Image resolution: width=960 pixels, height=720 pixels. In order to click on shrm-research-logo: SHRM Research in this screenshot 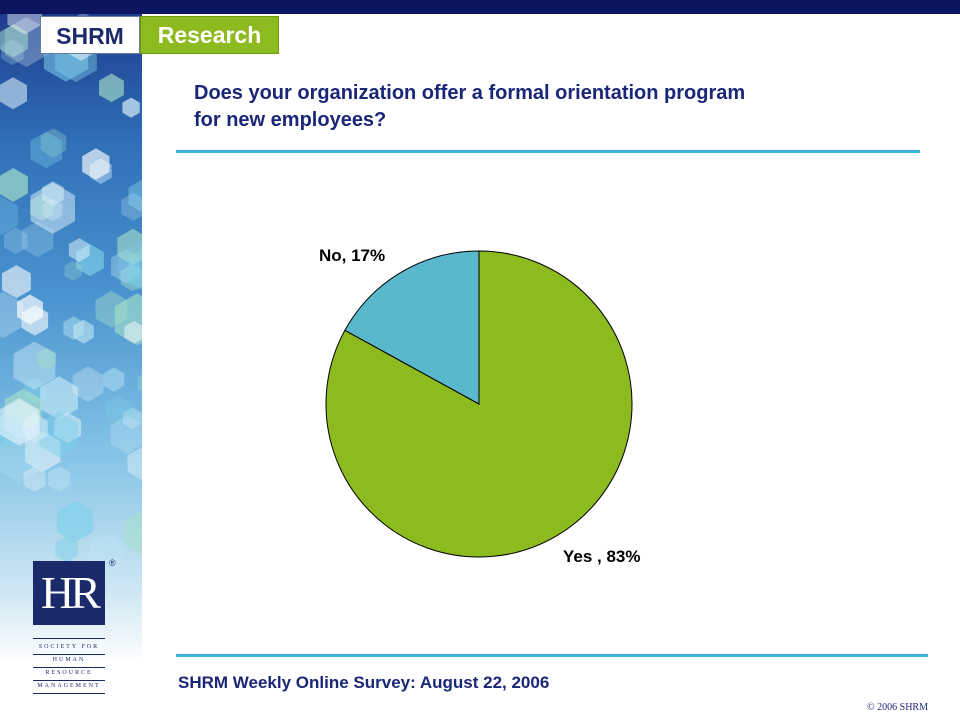, I will do `click(159, 36)`.